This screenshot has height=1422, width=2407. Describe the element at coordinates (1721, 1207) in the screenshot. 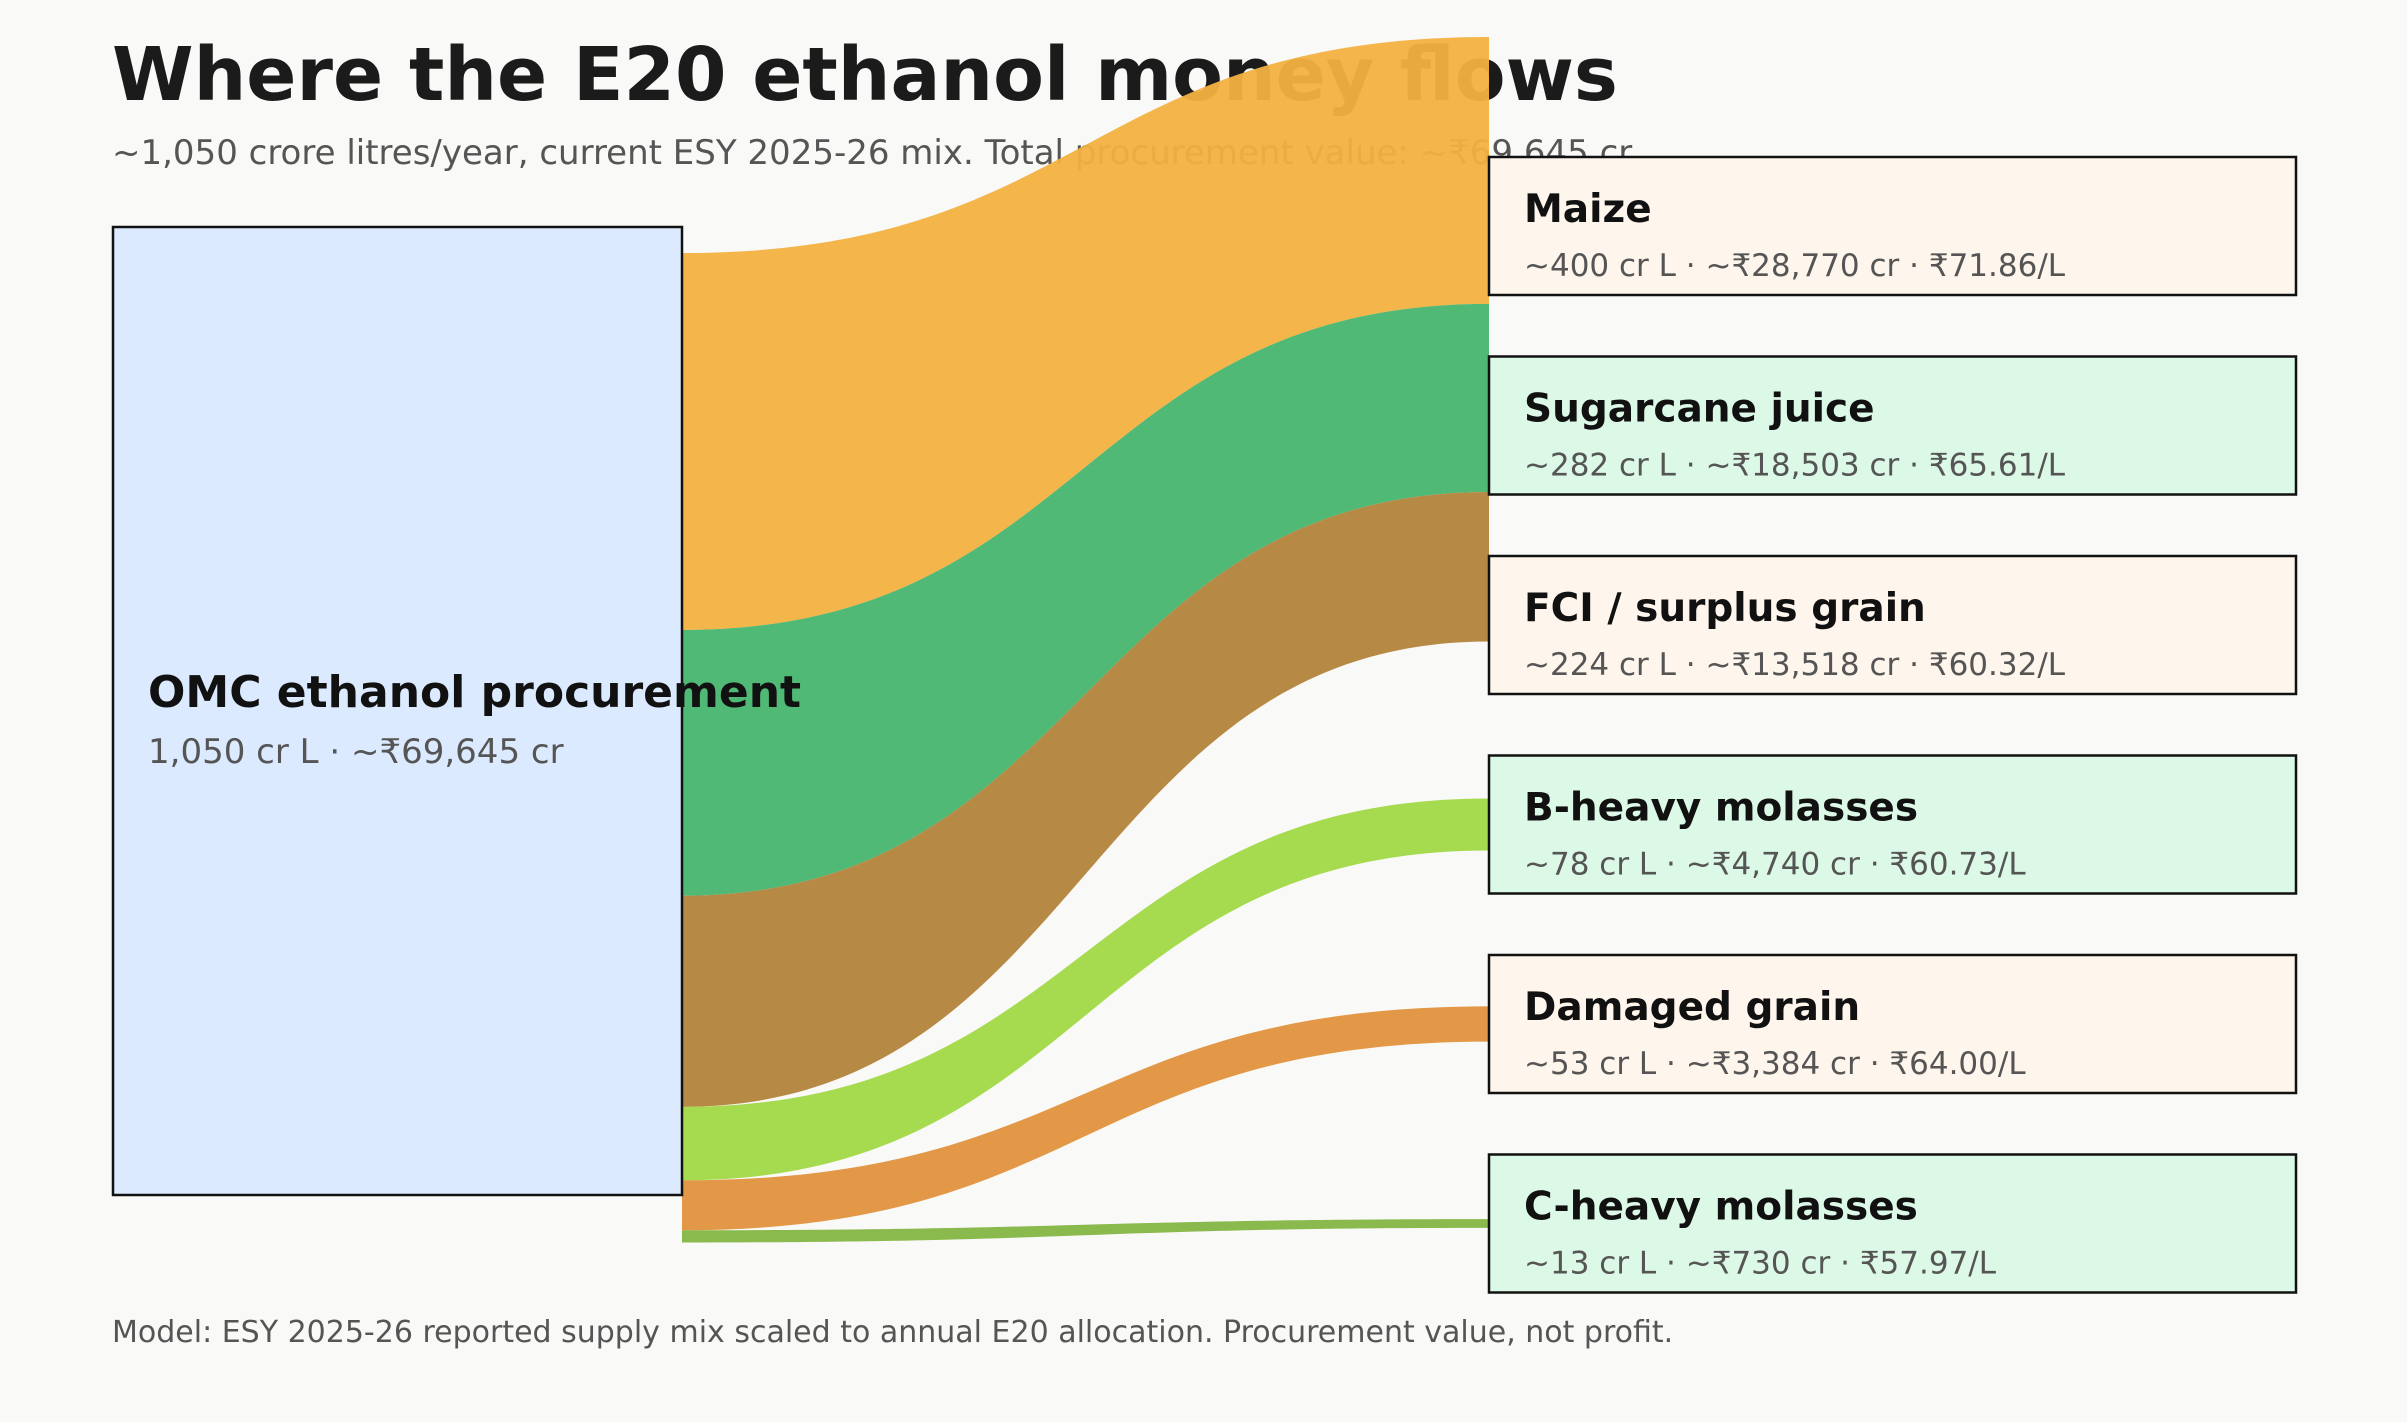

I see `target-label: C-heavy molasses` at that location.